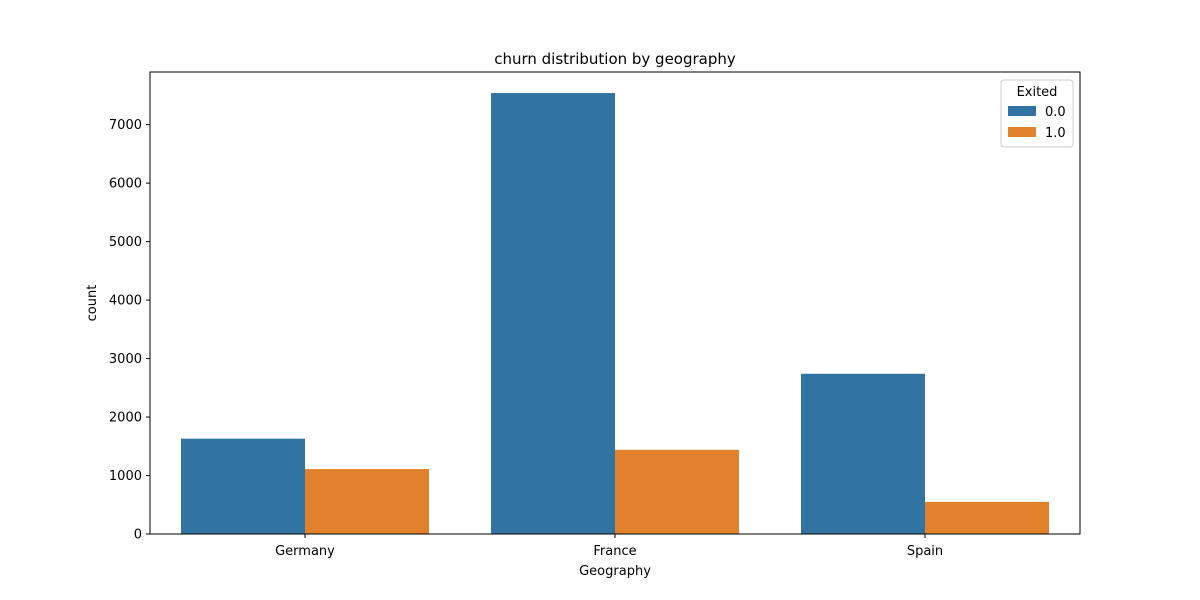  I want to click on y-tick-label: 3000, so click(125, 359).